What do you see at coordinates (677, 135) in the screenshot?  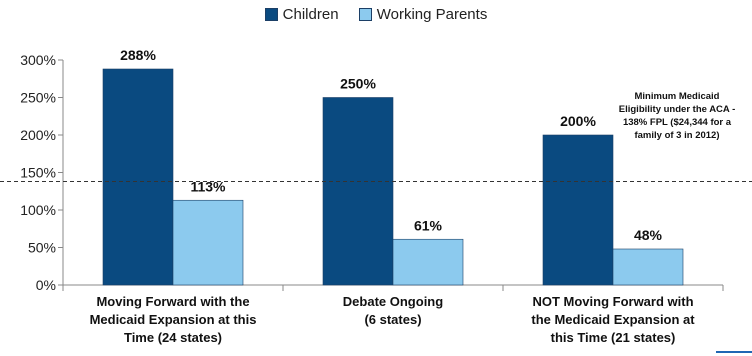 I see `annotation-line: family of 3 in 2012)` at bounding box center [677, 135].